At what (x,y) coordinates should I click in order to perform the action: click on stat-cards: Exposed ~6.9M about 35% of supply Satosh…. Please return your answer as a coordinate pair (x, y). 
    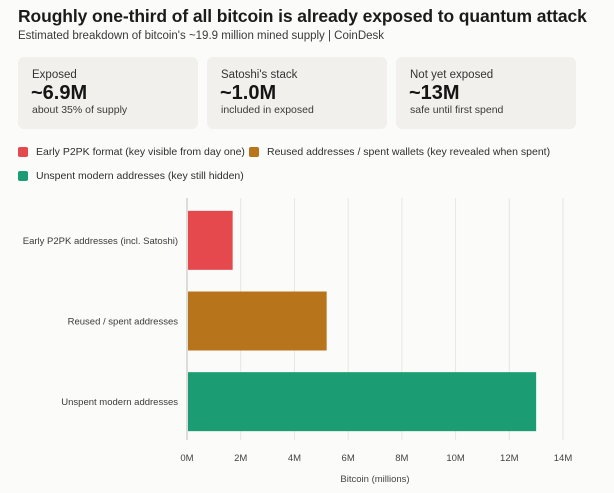
    Looking at the image, I should click on (297, 93).